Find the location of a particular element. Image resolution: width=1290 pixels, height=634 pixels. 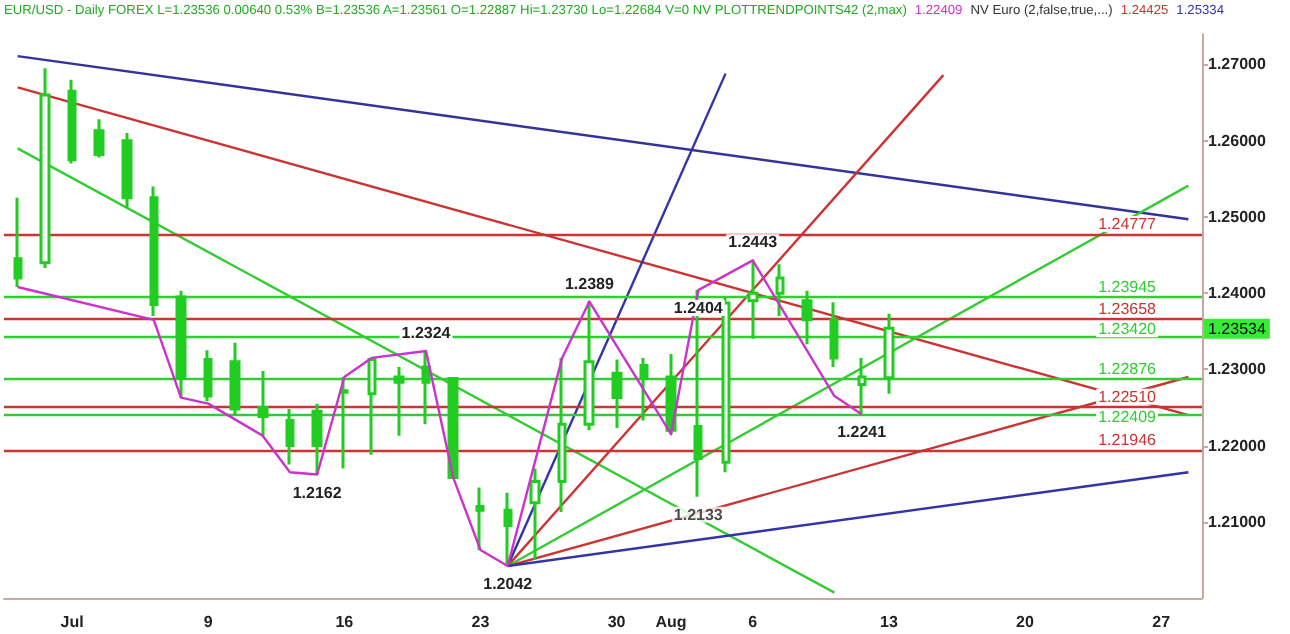

y-tick-label: 1.21000 is located at coordinates (1237, 521).